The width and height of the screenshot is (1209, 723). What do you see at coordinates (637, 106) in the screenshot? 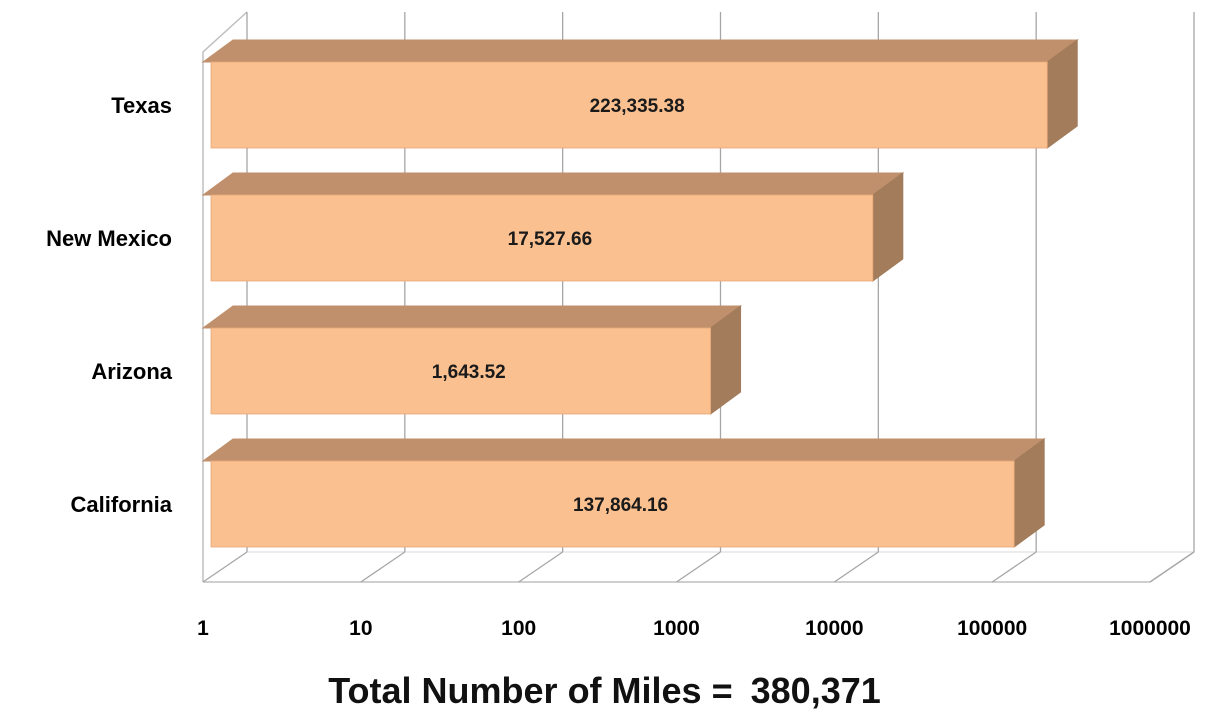
I see `data-label: 223,335.38` at bounding box center [637, 106].